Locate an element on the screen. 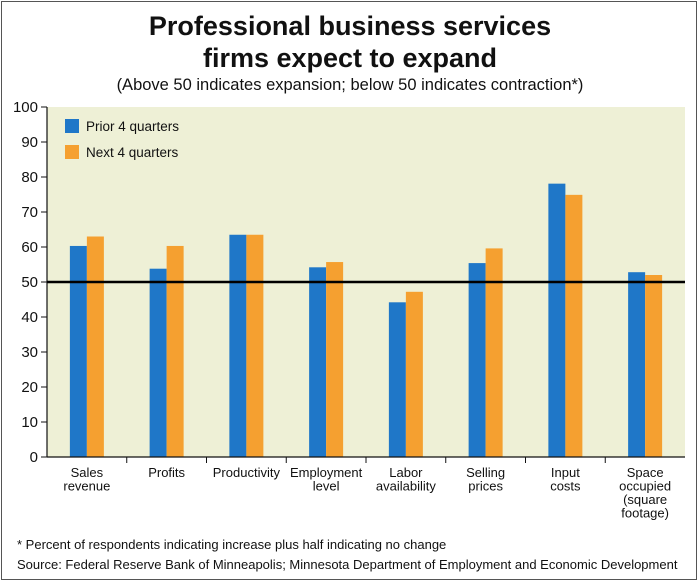 This screenshot has height=583, width=700. legend-label-1: Next 4 quarters is located at coordinates (132, 152).